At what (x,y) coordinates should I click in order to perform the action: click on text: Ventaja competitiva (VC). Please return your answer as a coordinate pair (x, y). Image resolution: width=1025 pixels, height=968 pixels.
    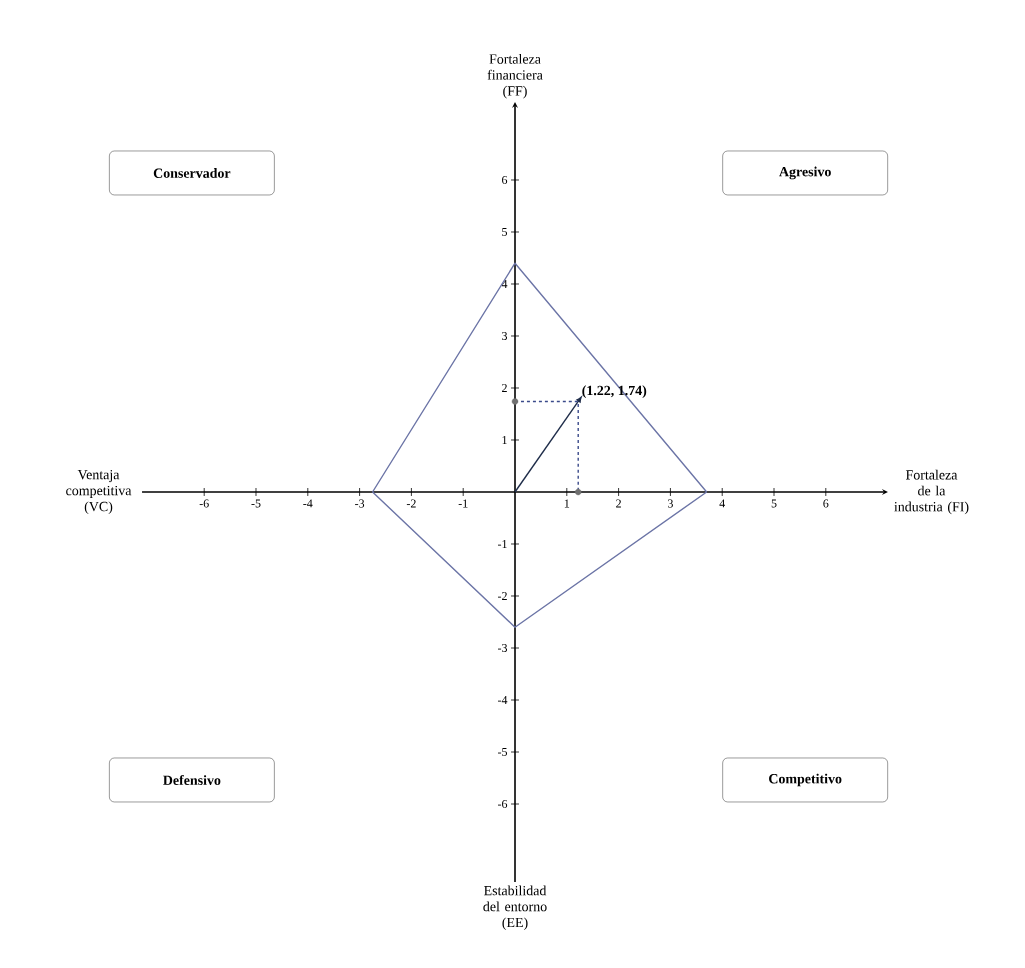
    Looking at the image, I should click on (99, 492).